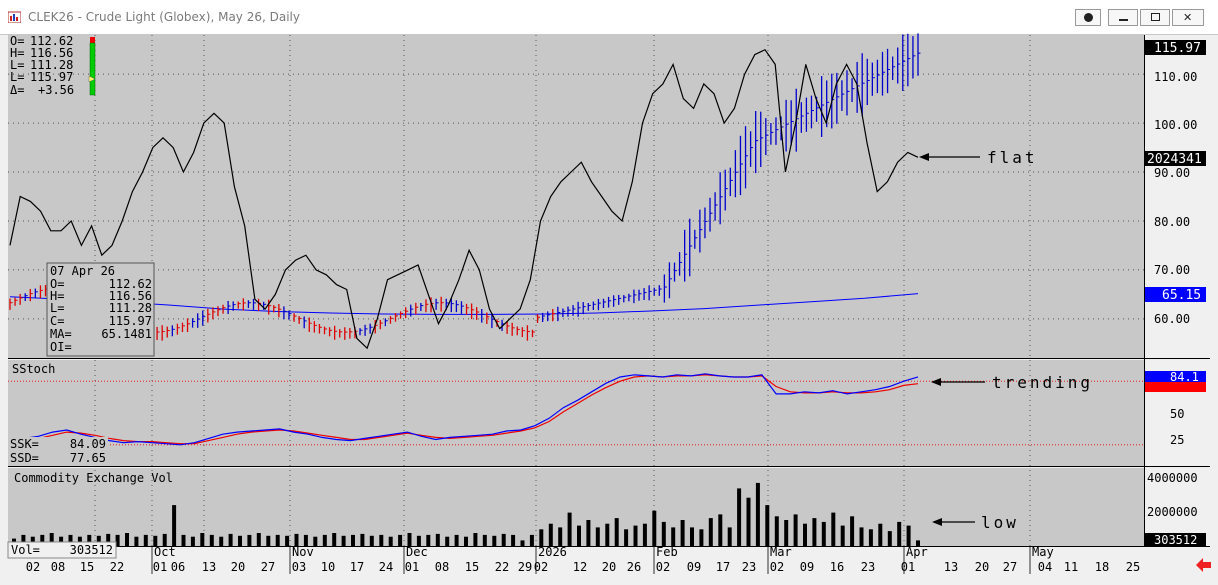  What do you see at coordinates (694, 567) in the screenshot?
I see `date-day: 09` at bounding box center [694, 567].